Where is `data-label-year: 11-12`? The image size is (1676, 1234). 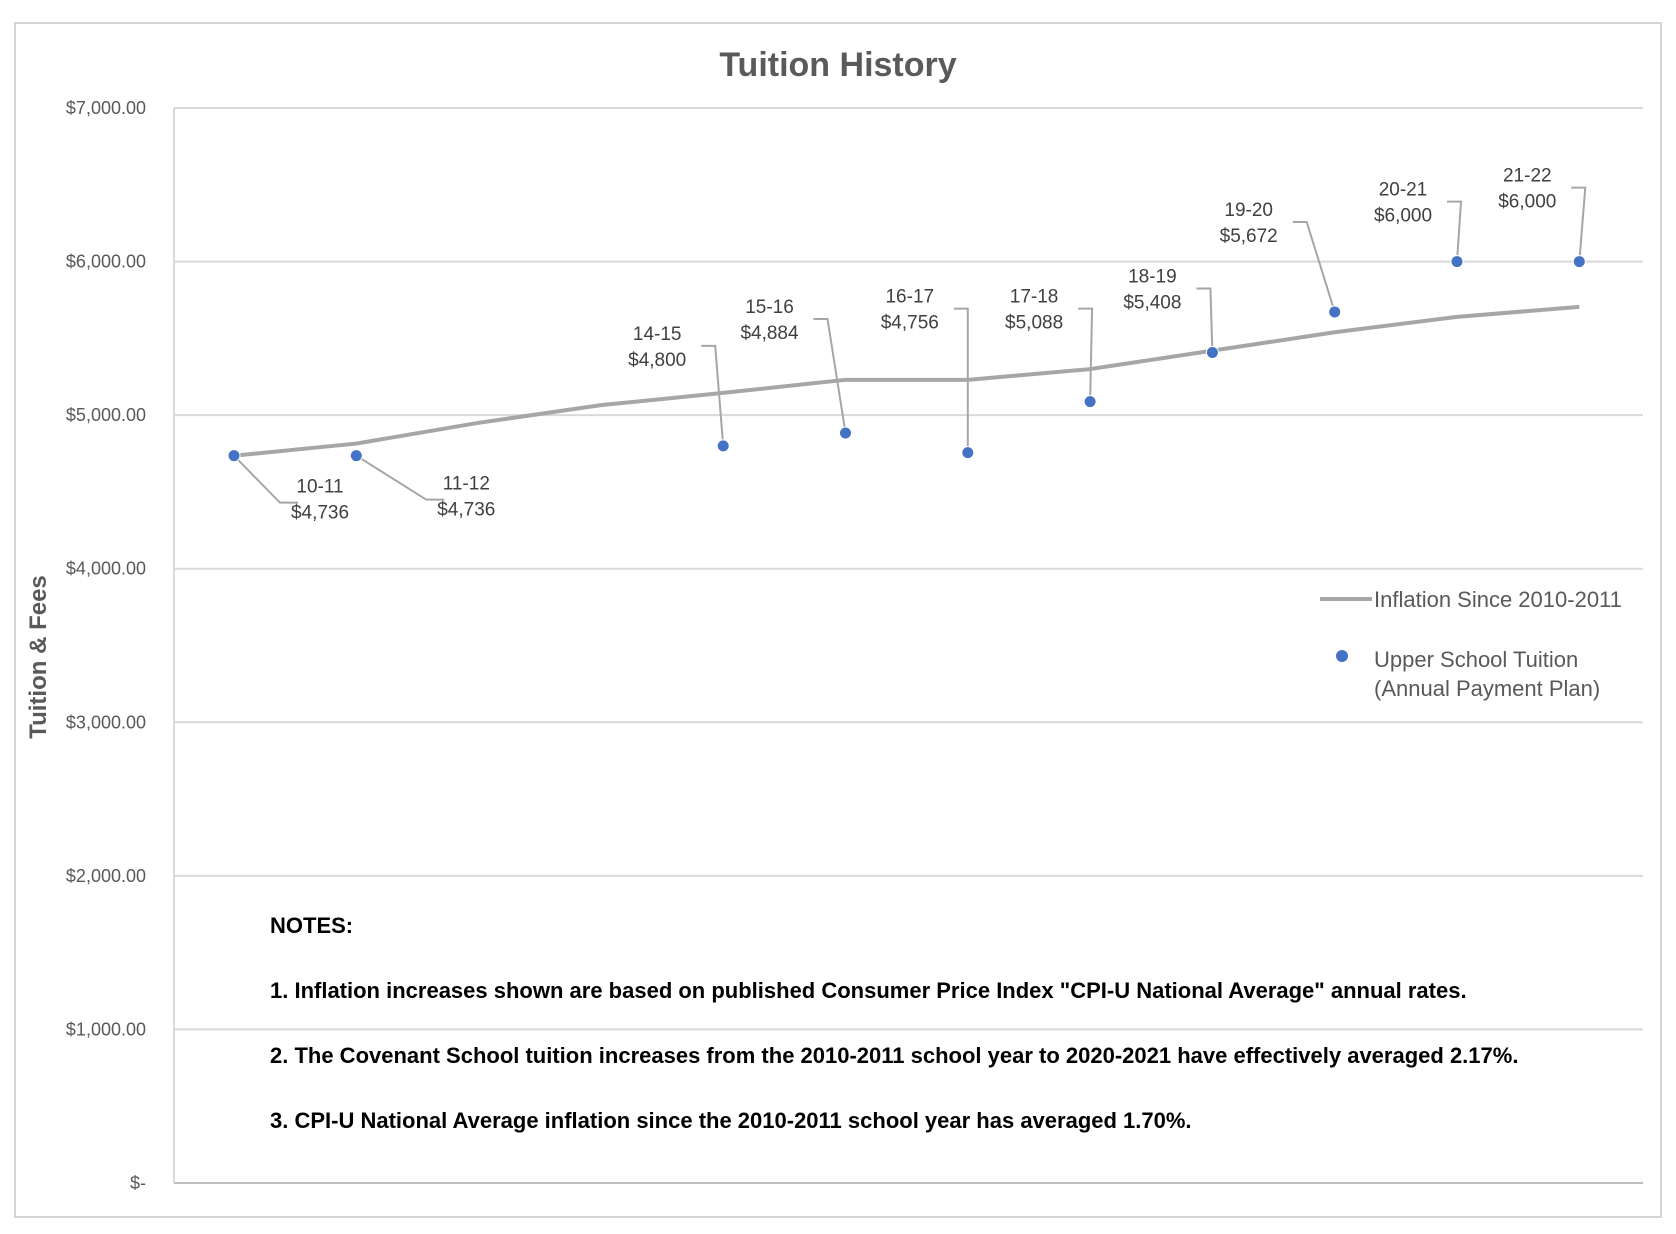
data-label-year: 11-12 is located at coordinates (466, 484).